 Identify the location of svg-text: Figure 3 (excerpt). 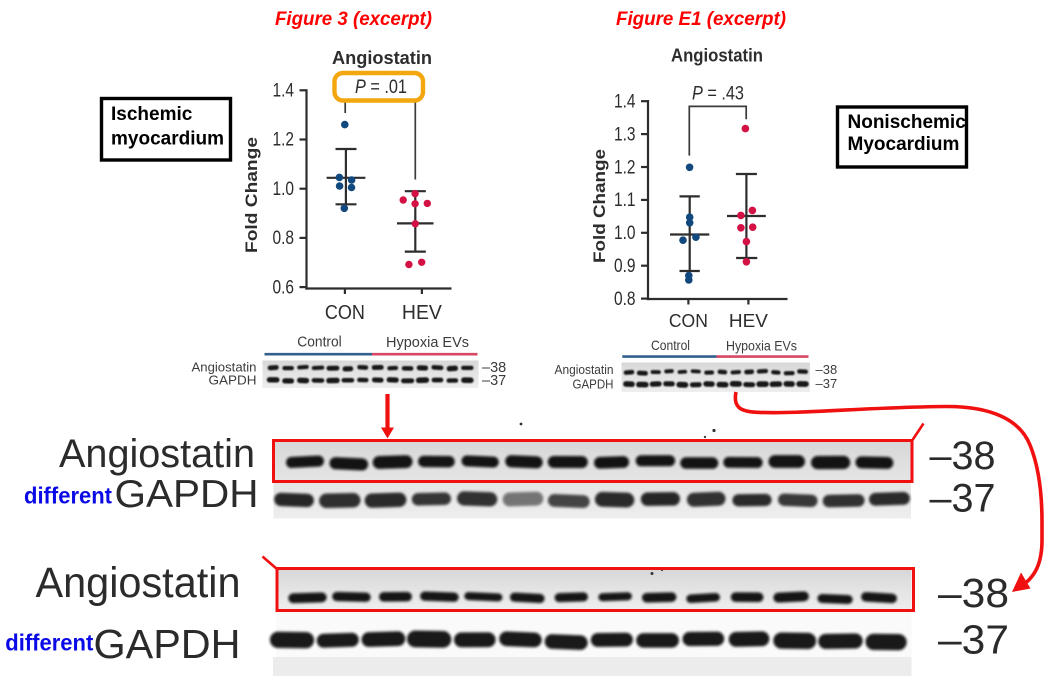
(353, 19).